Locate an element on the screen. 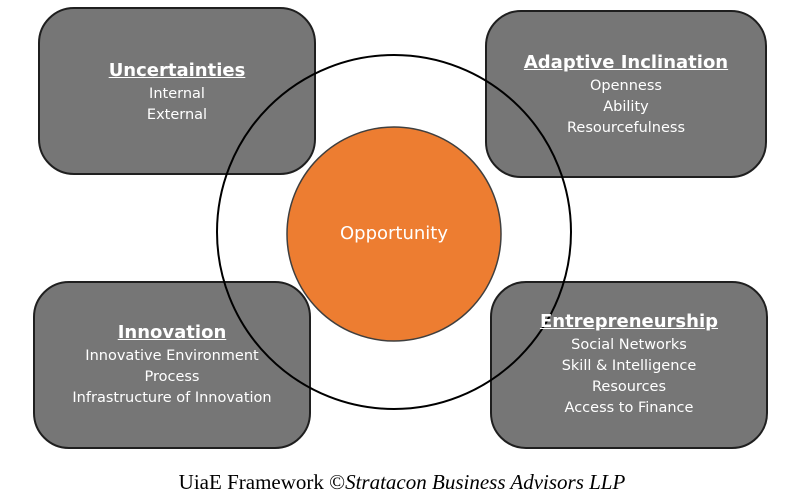 This screenshot has height=500, width=804. uncertainties-box is located at coordinates (177, 91).